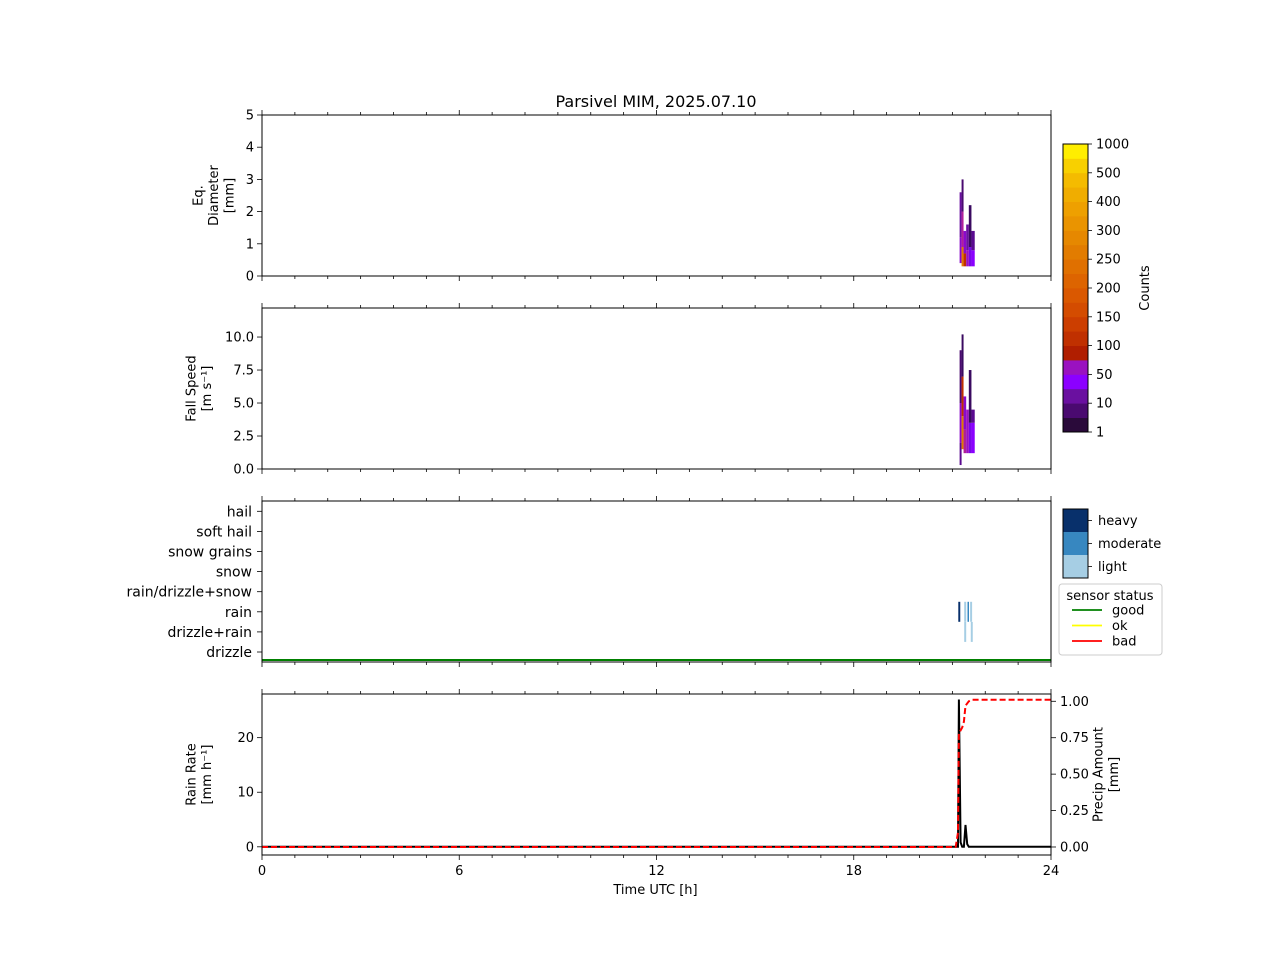 This screenshot has height=960, width=1280. What do you see at coordinates (209, 633) in the screenshot?
I see `category-label: drizzle+rain` at bounding box center [209, 633].